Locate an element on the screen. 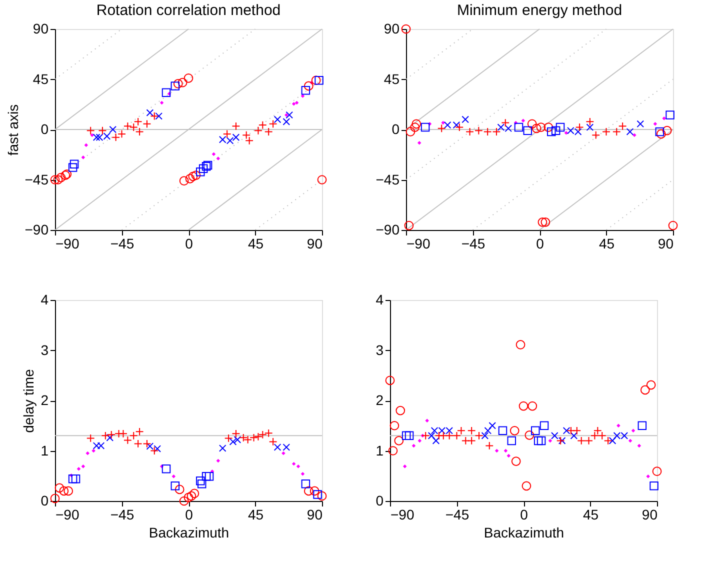  chart-title: Minimum energy method is located at coordinates (539, 10).